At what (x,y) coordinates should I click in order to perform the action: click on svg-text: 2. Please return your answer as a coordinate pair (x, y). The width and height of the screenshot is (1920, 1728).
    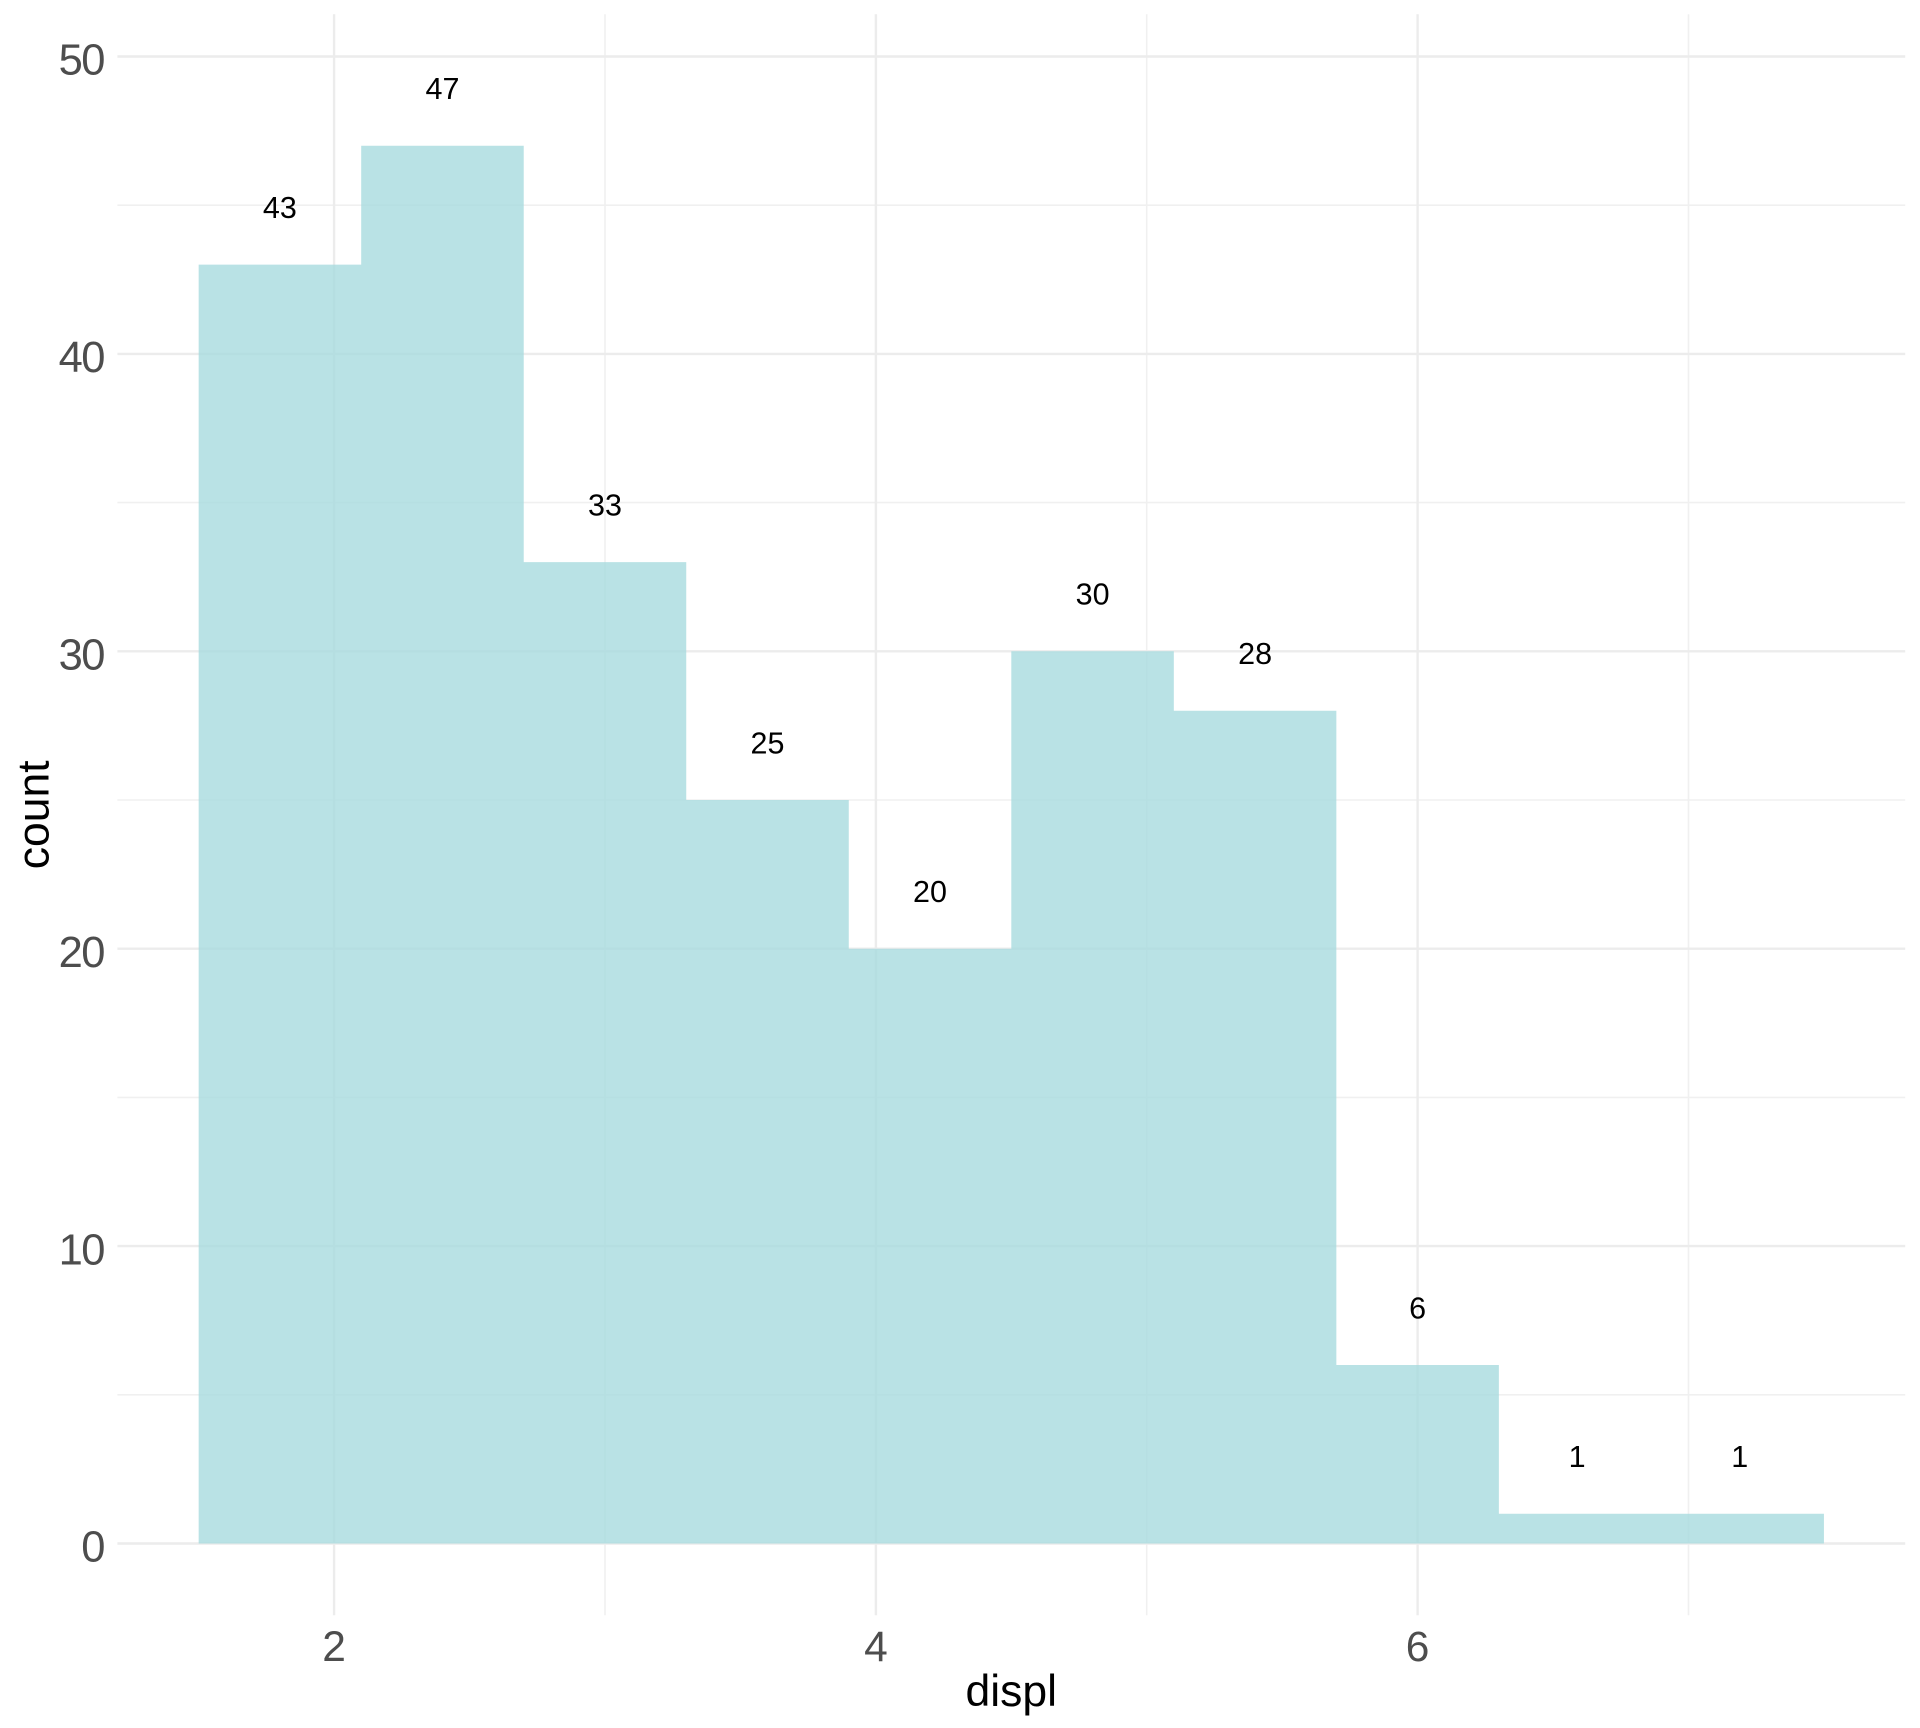
    Looking at the image, I should click on (334, 1647).